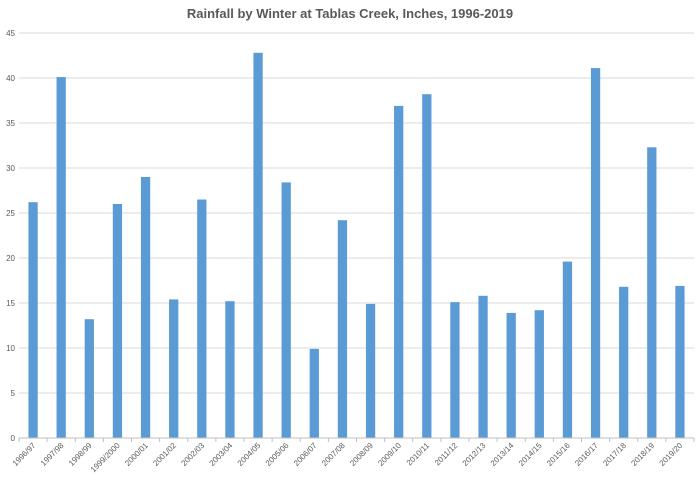 Image resolution: width=700 pixels, height=480 pixels. What do you see at coordinates (305, 454) in the screenshot?
I see `x-tick-label: 2006/07` at bounding box center [305, 454].